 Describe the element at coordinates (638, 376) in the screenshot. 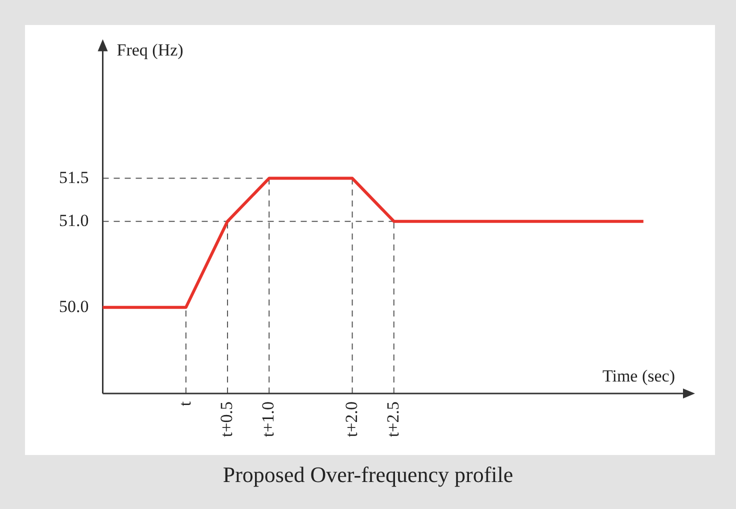

I see `x-axis-title: Time (sec)` at that location.